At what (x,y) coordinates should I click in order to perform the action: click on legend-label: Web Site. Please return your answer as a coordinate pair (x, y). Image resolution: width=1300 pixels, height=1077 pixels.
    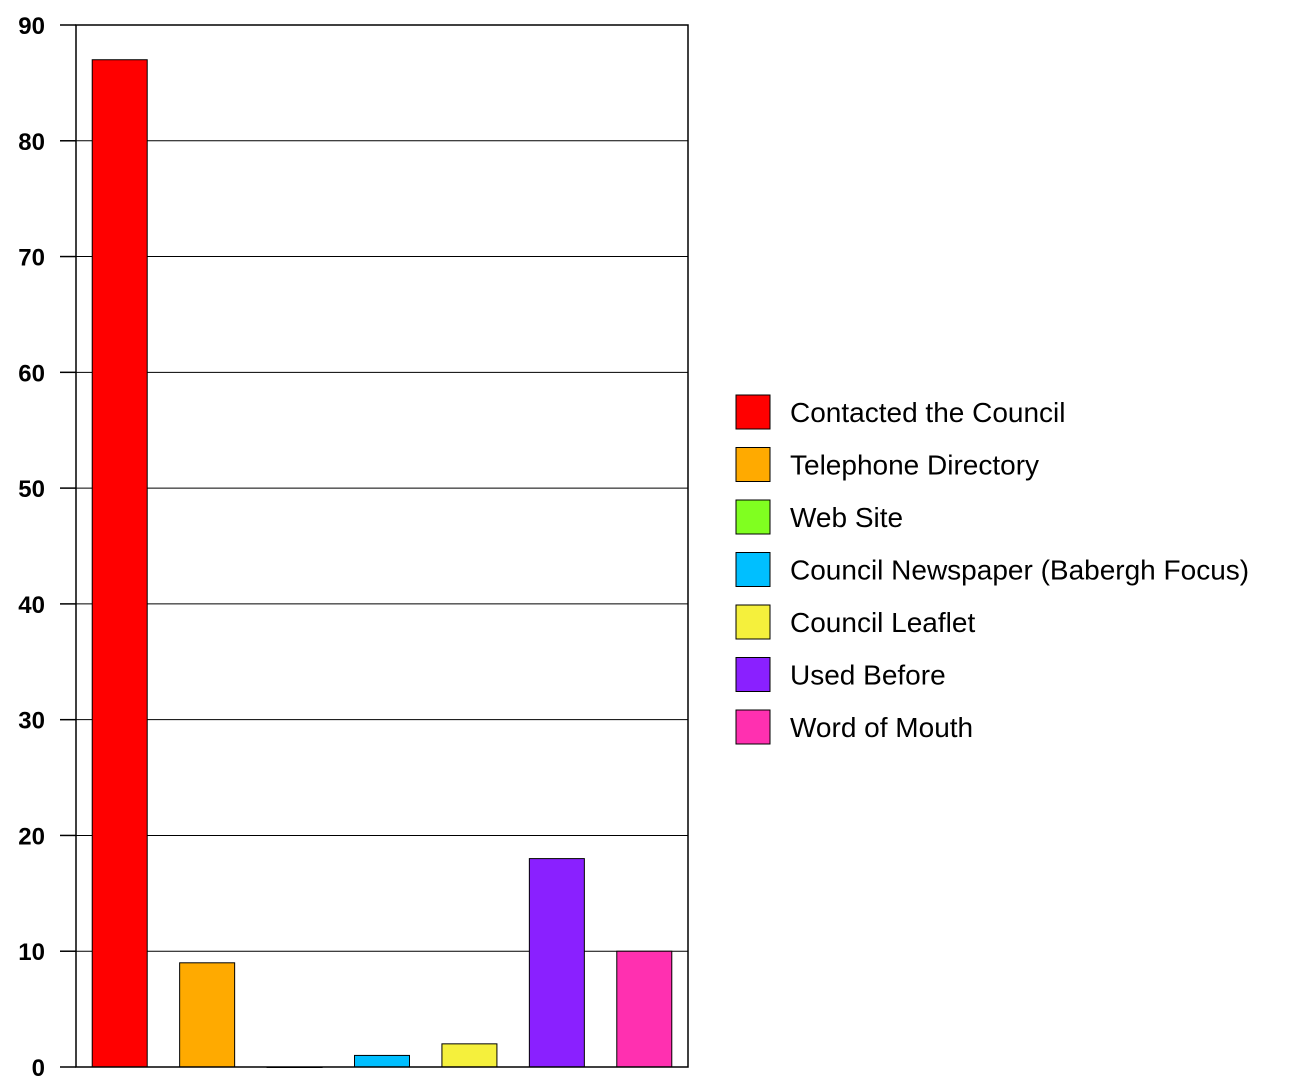
    Looking at the image, I should click on (846, 517).